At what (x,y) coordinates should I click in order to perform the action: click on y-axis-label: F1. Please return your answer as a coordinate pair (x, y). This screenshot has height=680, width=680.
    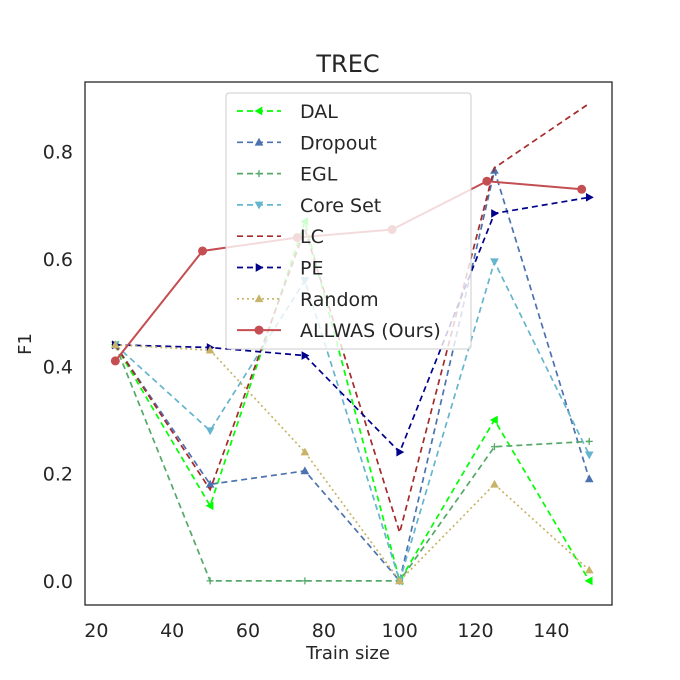
    Looking at the image, I should click on (25, 344).